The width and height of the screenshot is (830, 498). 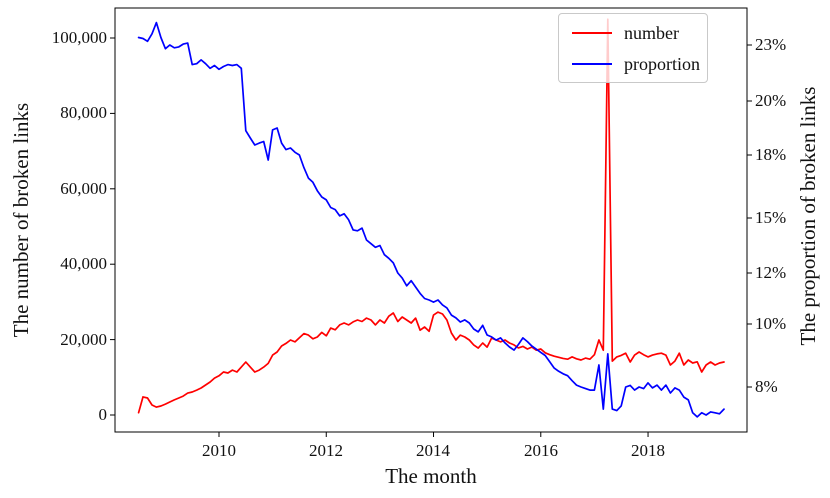 I want to click on y-right-tick-label: 23%, so click(x=771, y=44).